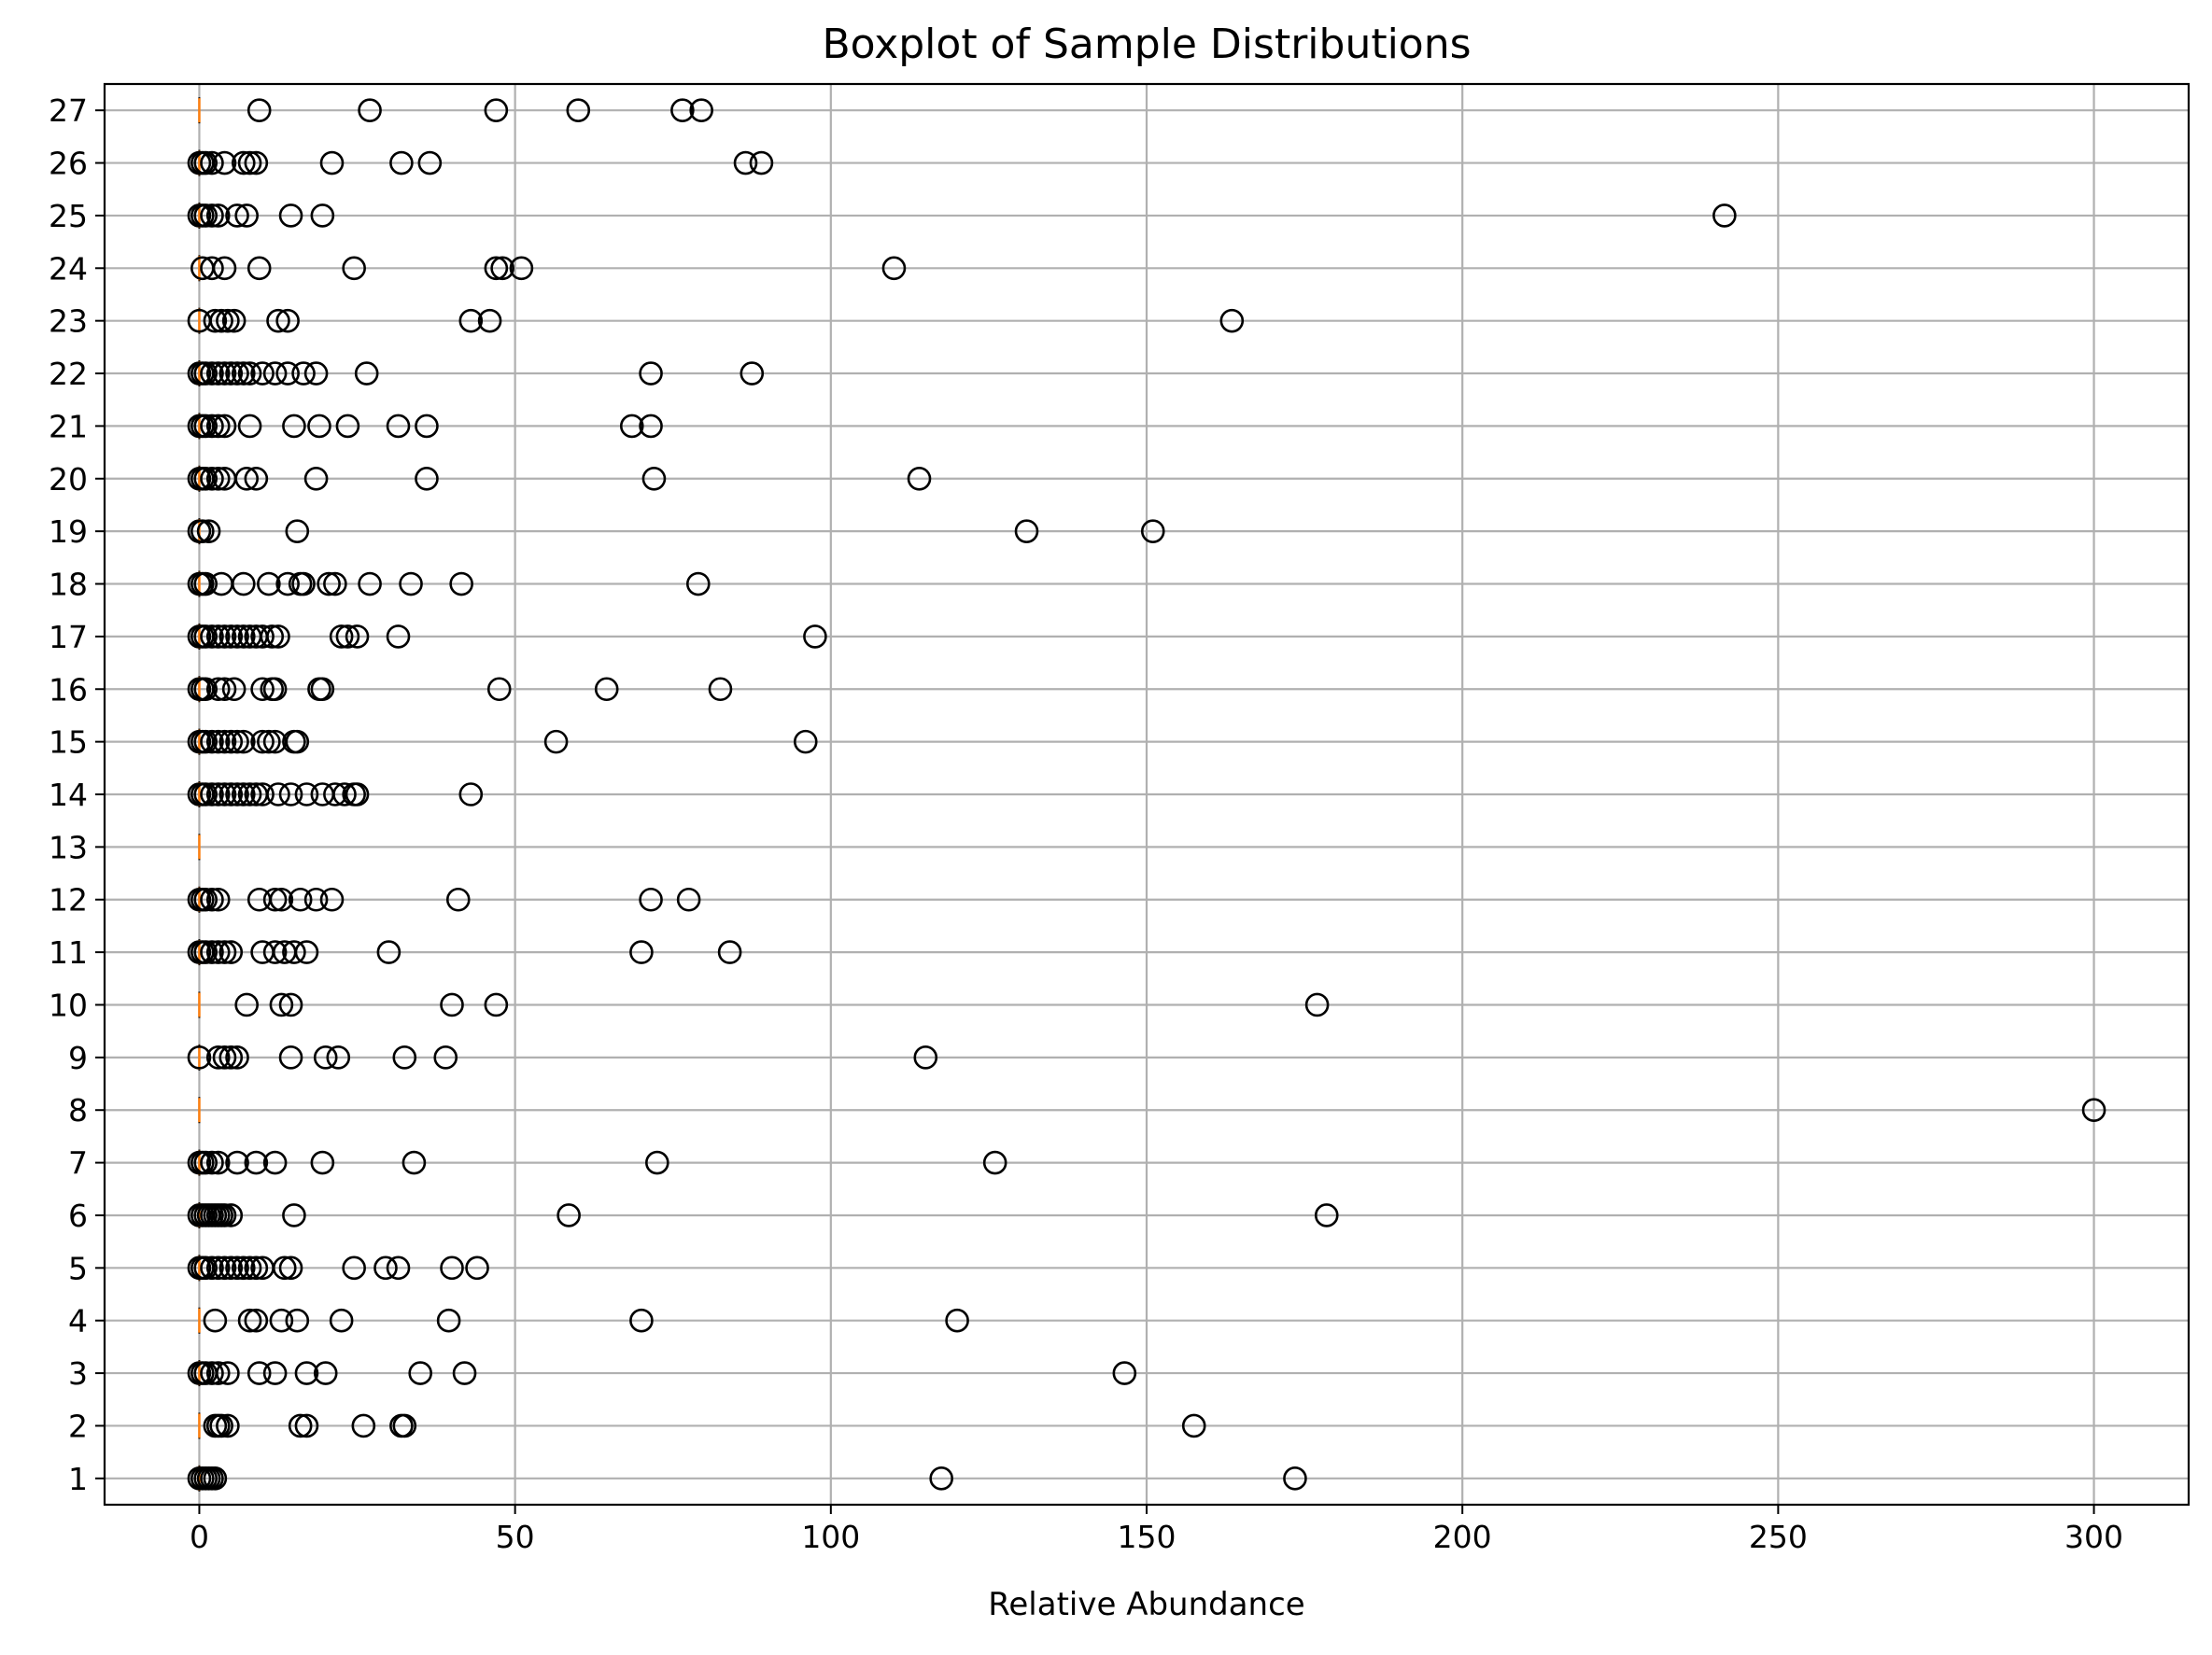 This screenshot has height=1655, width=2212. Describe the element at coordinates (68, 952) in the screenshot. I see `y-tick-label: 11` at that location.